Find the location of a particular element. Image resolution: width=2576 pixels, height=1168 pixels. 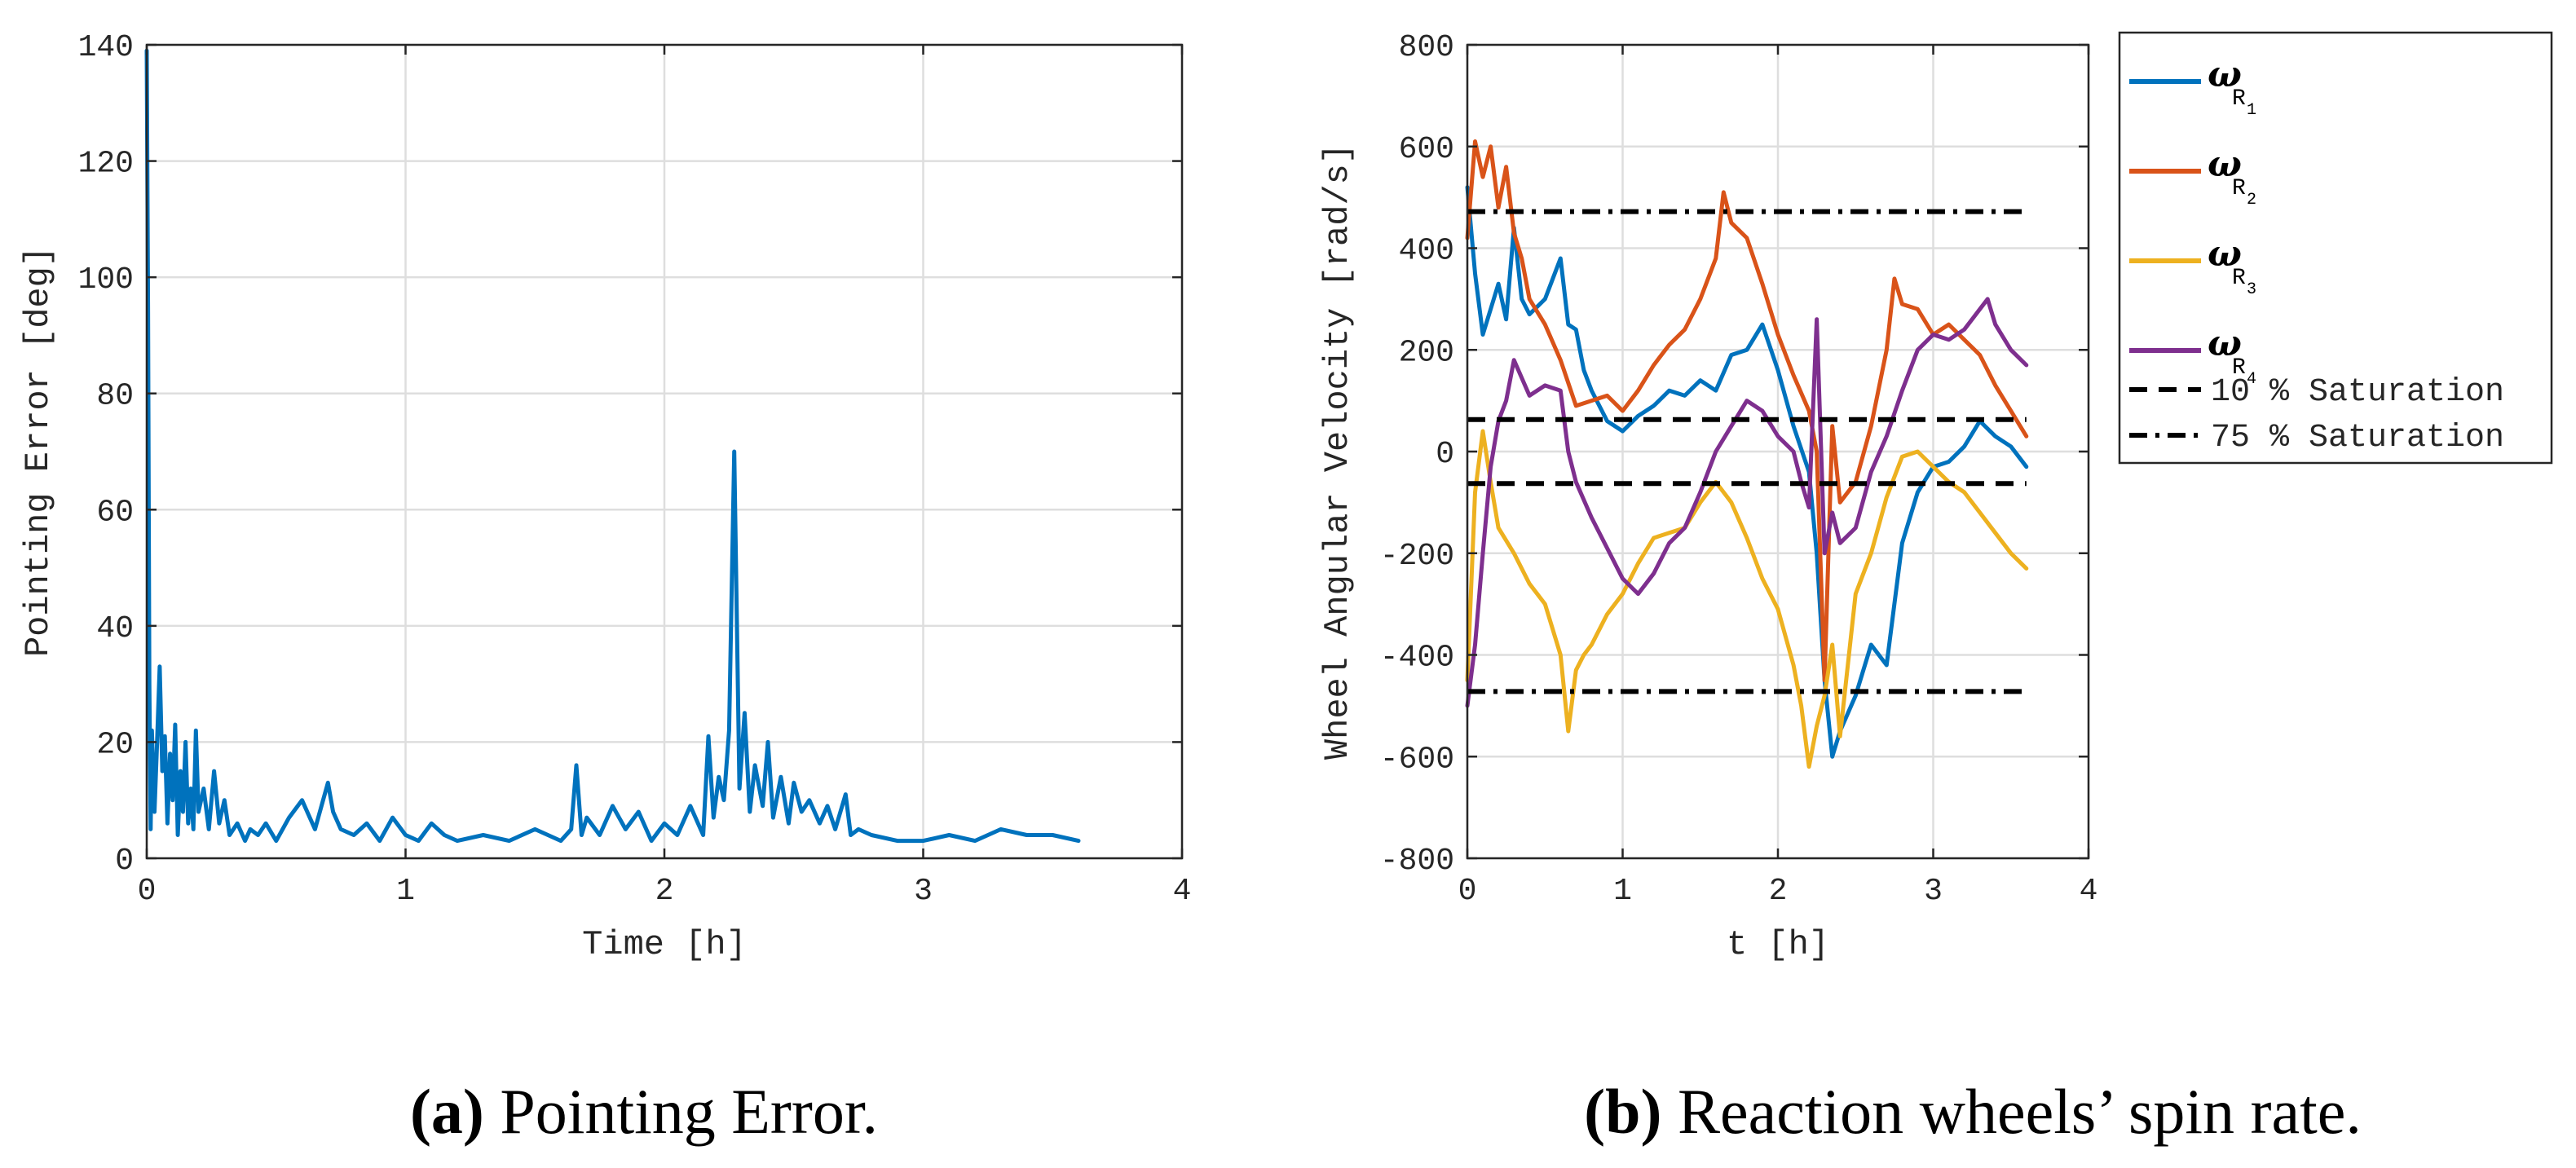

y-tick-label: 80 is located at coordinates (115, 396).